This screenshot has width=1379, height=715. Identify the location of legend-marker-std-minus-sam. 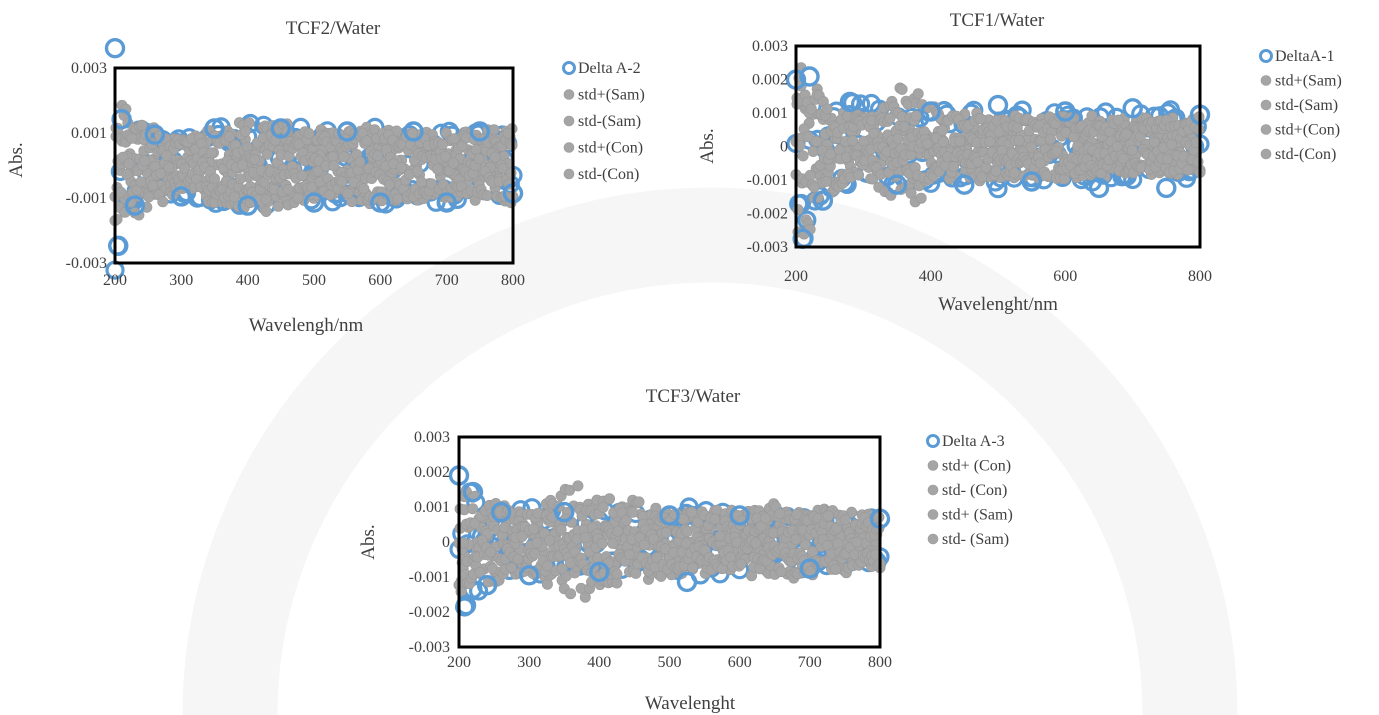
(933, 539).